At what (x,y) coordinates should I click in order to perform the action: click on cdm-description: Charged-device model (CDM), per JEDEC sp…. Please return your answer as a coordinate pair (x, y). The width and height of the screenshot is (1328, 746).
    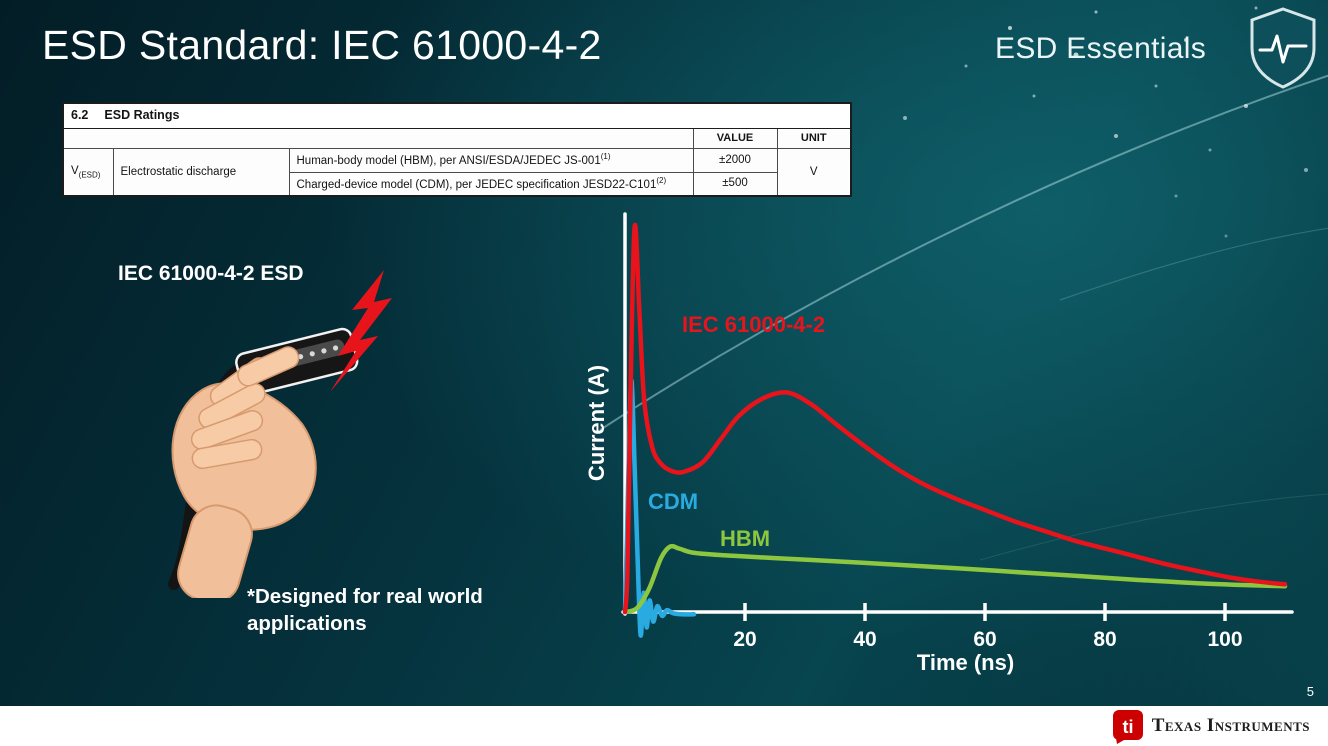
    Looking at the image, I should click on (491, 184).